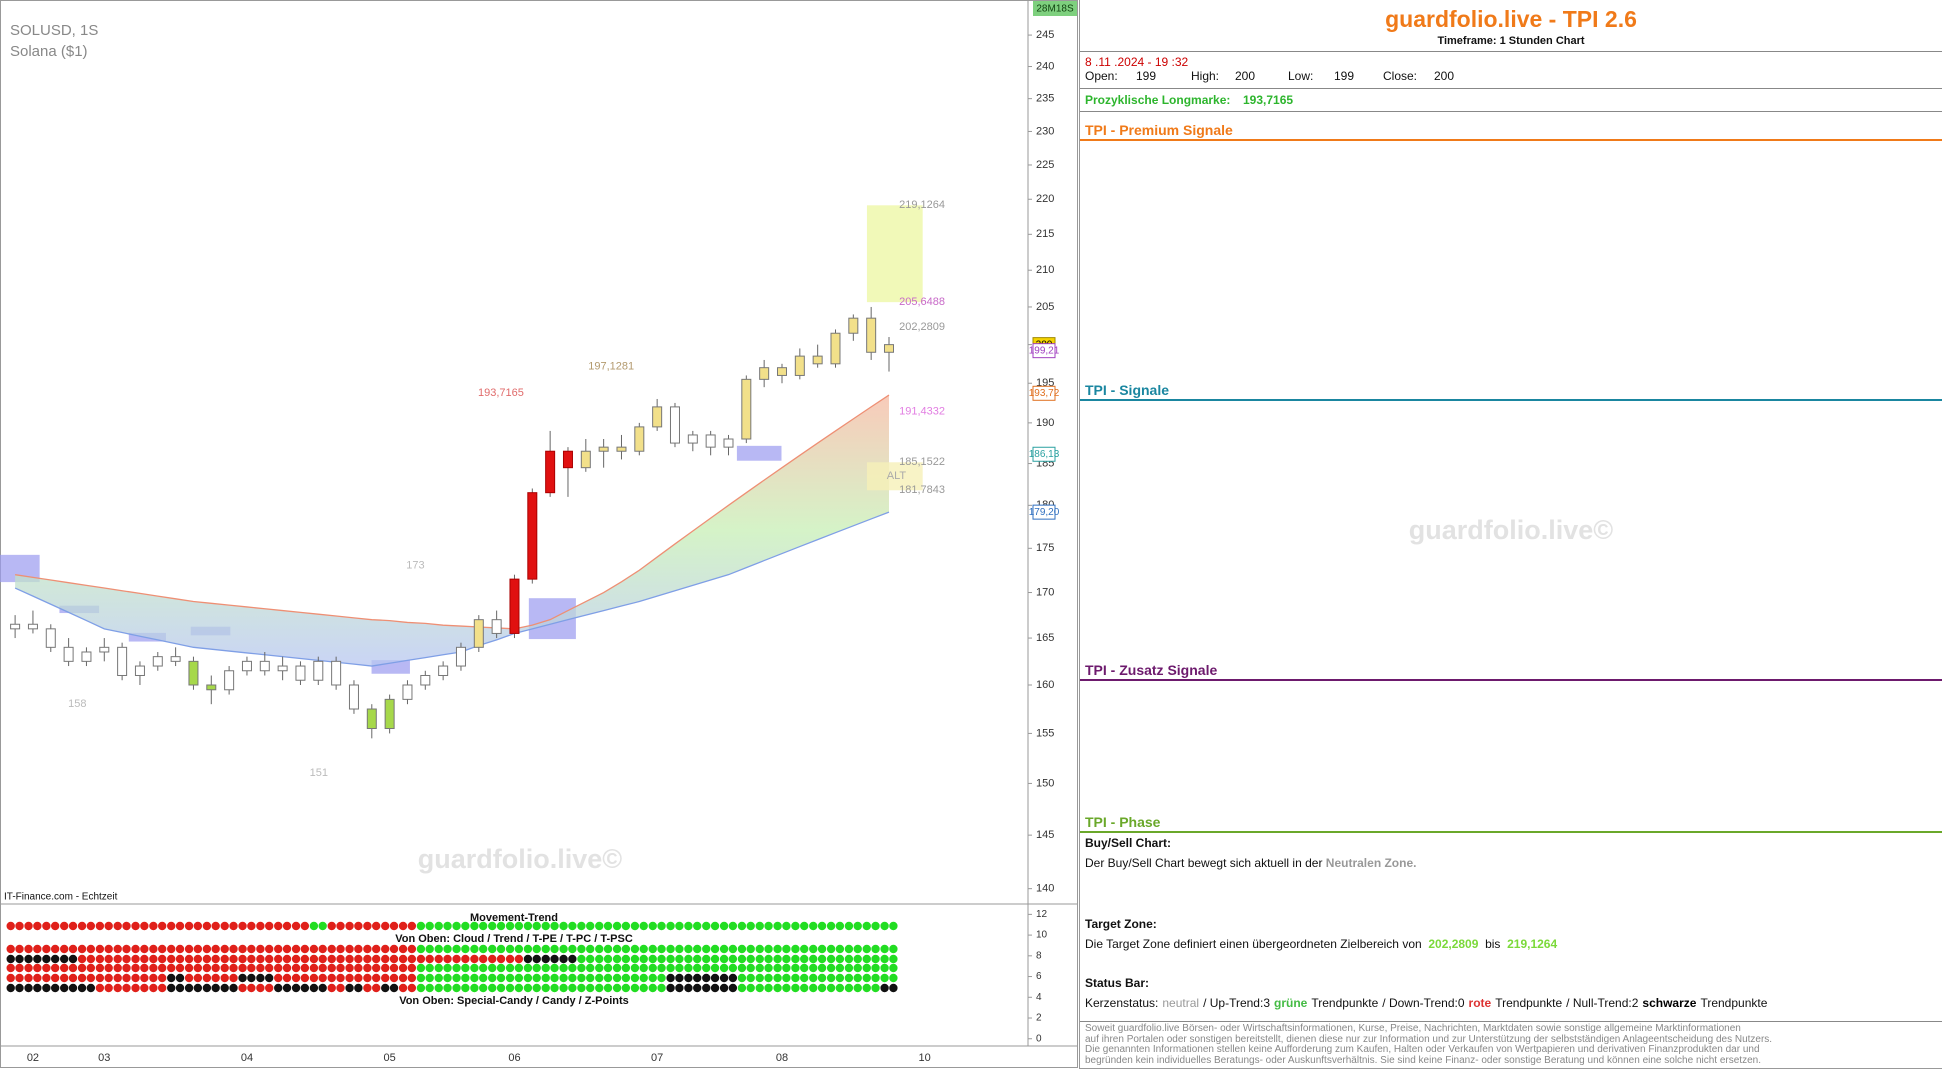 The height and width of the screenshot is (1069, 1942). Describe the element at coordinates (1044, 454) in the screenshot. I see `price-badge` at that location.